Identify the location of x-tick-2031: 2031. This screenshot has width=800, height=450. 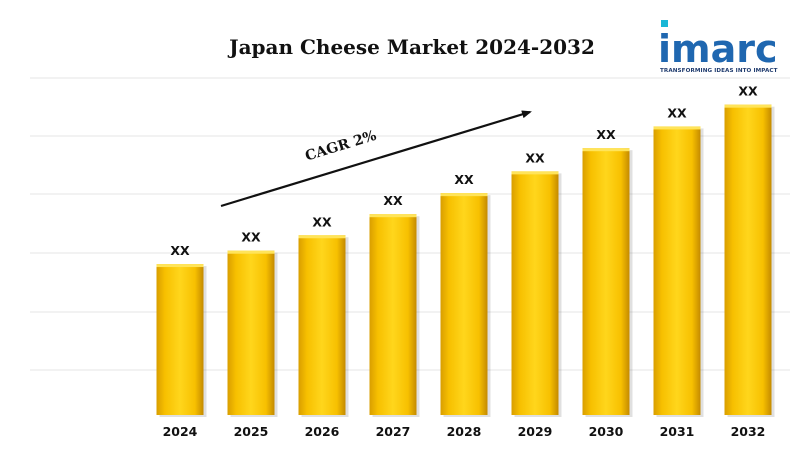
(677, 431).